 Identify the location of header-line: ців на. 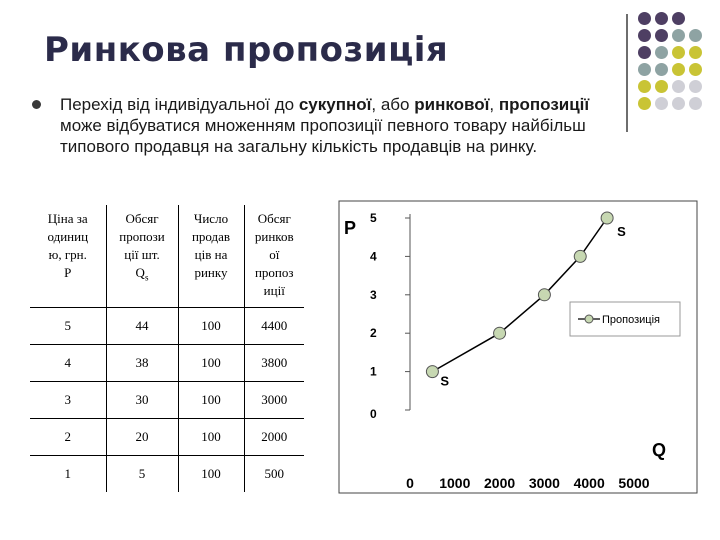
(211, 254).